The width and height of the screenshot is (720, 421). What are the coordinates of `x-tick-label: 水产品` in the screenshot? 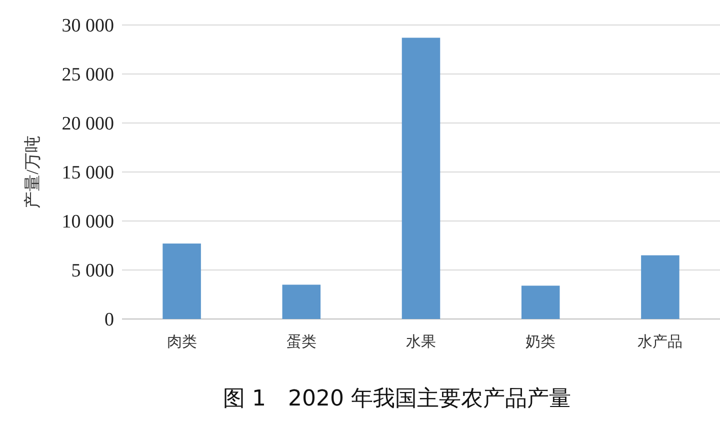 It's located at (660, 341).